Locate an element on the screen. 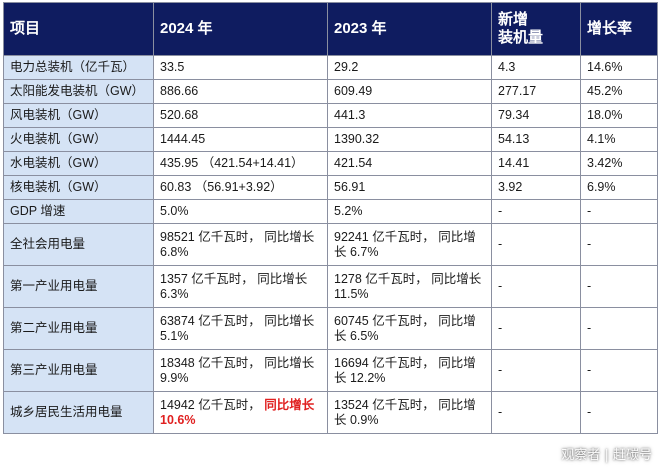 Image resolution: width=660 pixels, height=471 pixels. cell-2023: 1278 亿千瓦时， 同比增长 11.5% is located at coordinates (409, 286).